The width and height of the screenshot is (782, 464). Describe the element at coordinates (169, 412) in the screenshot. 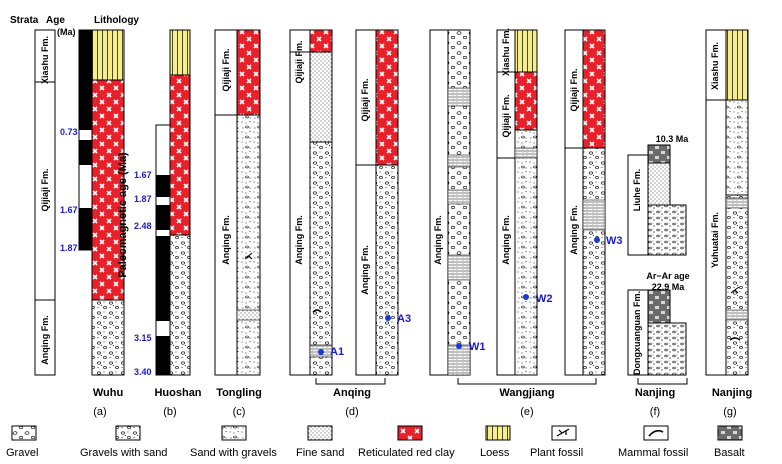

I see `panel-b: (b)` at that location.